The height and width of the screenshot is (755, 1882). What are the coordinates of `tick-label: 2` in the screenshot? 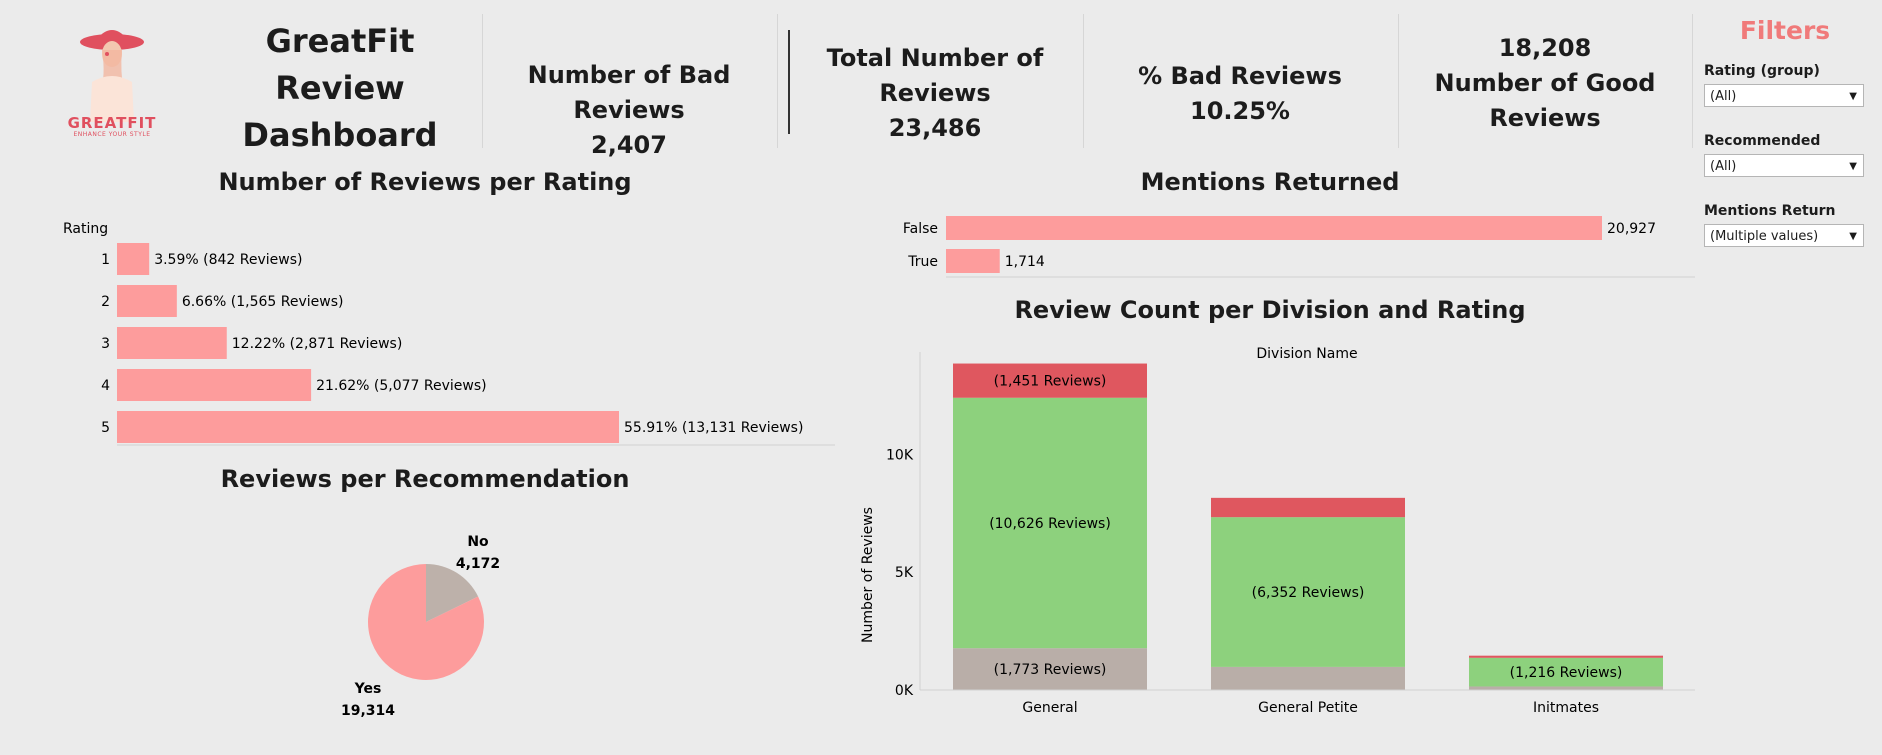 It's located at (105, 302).